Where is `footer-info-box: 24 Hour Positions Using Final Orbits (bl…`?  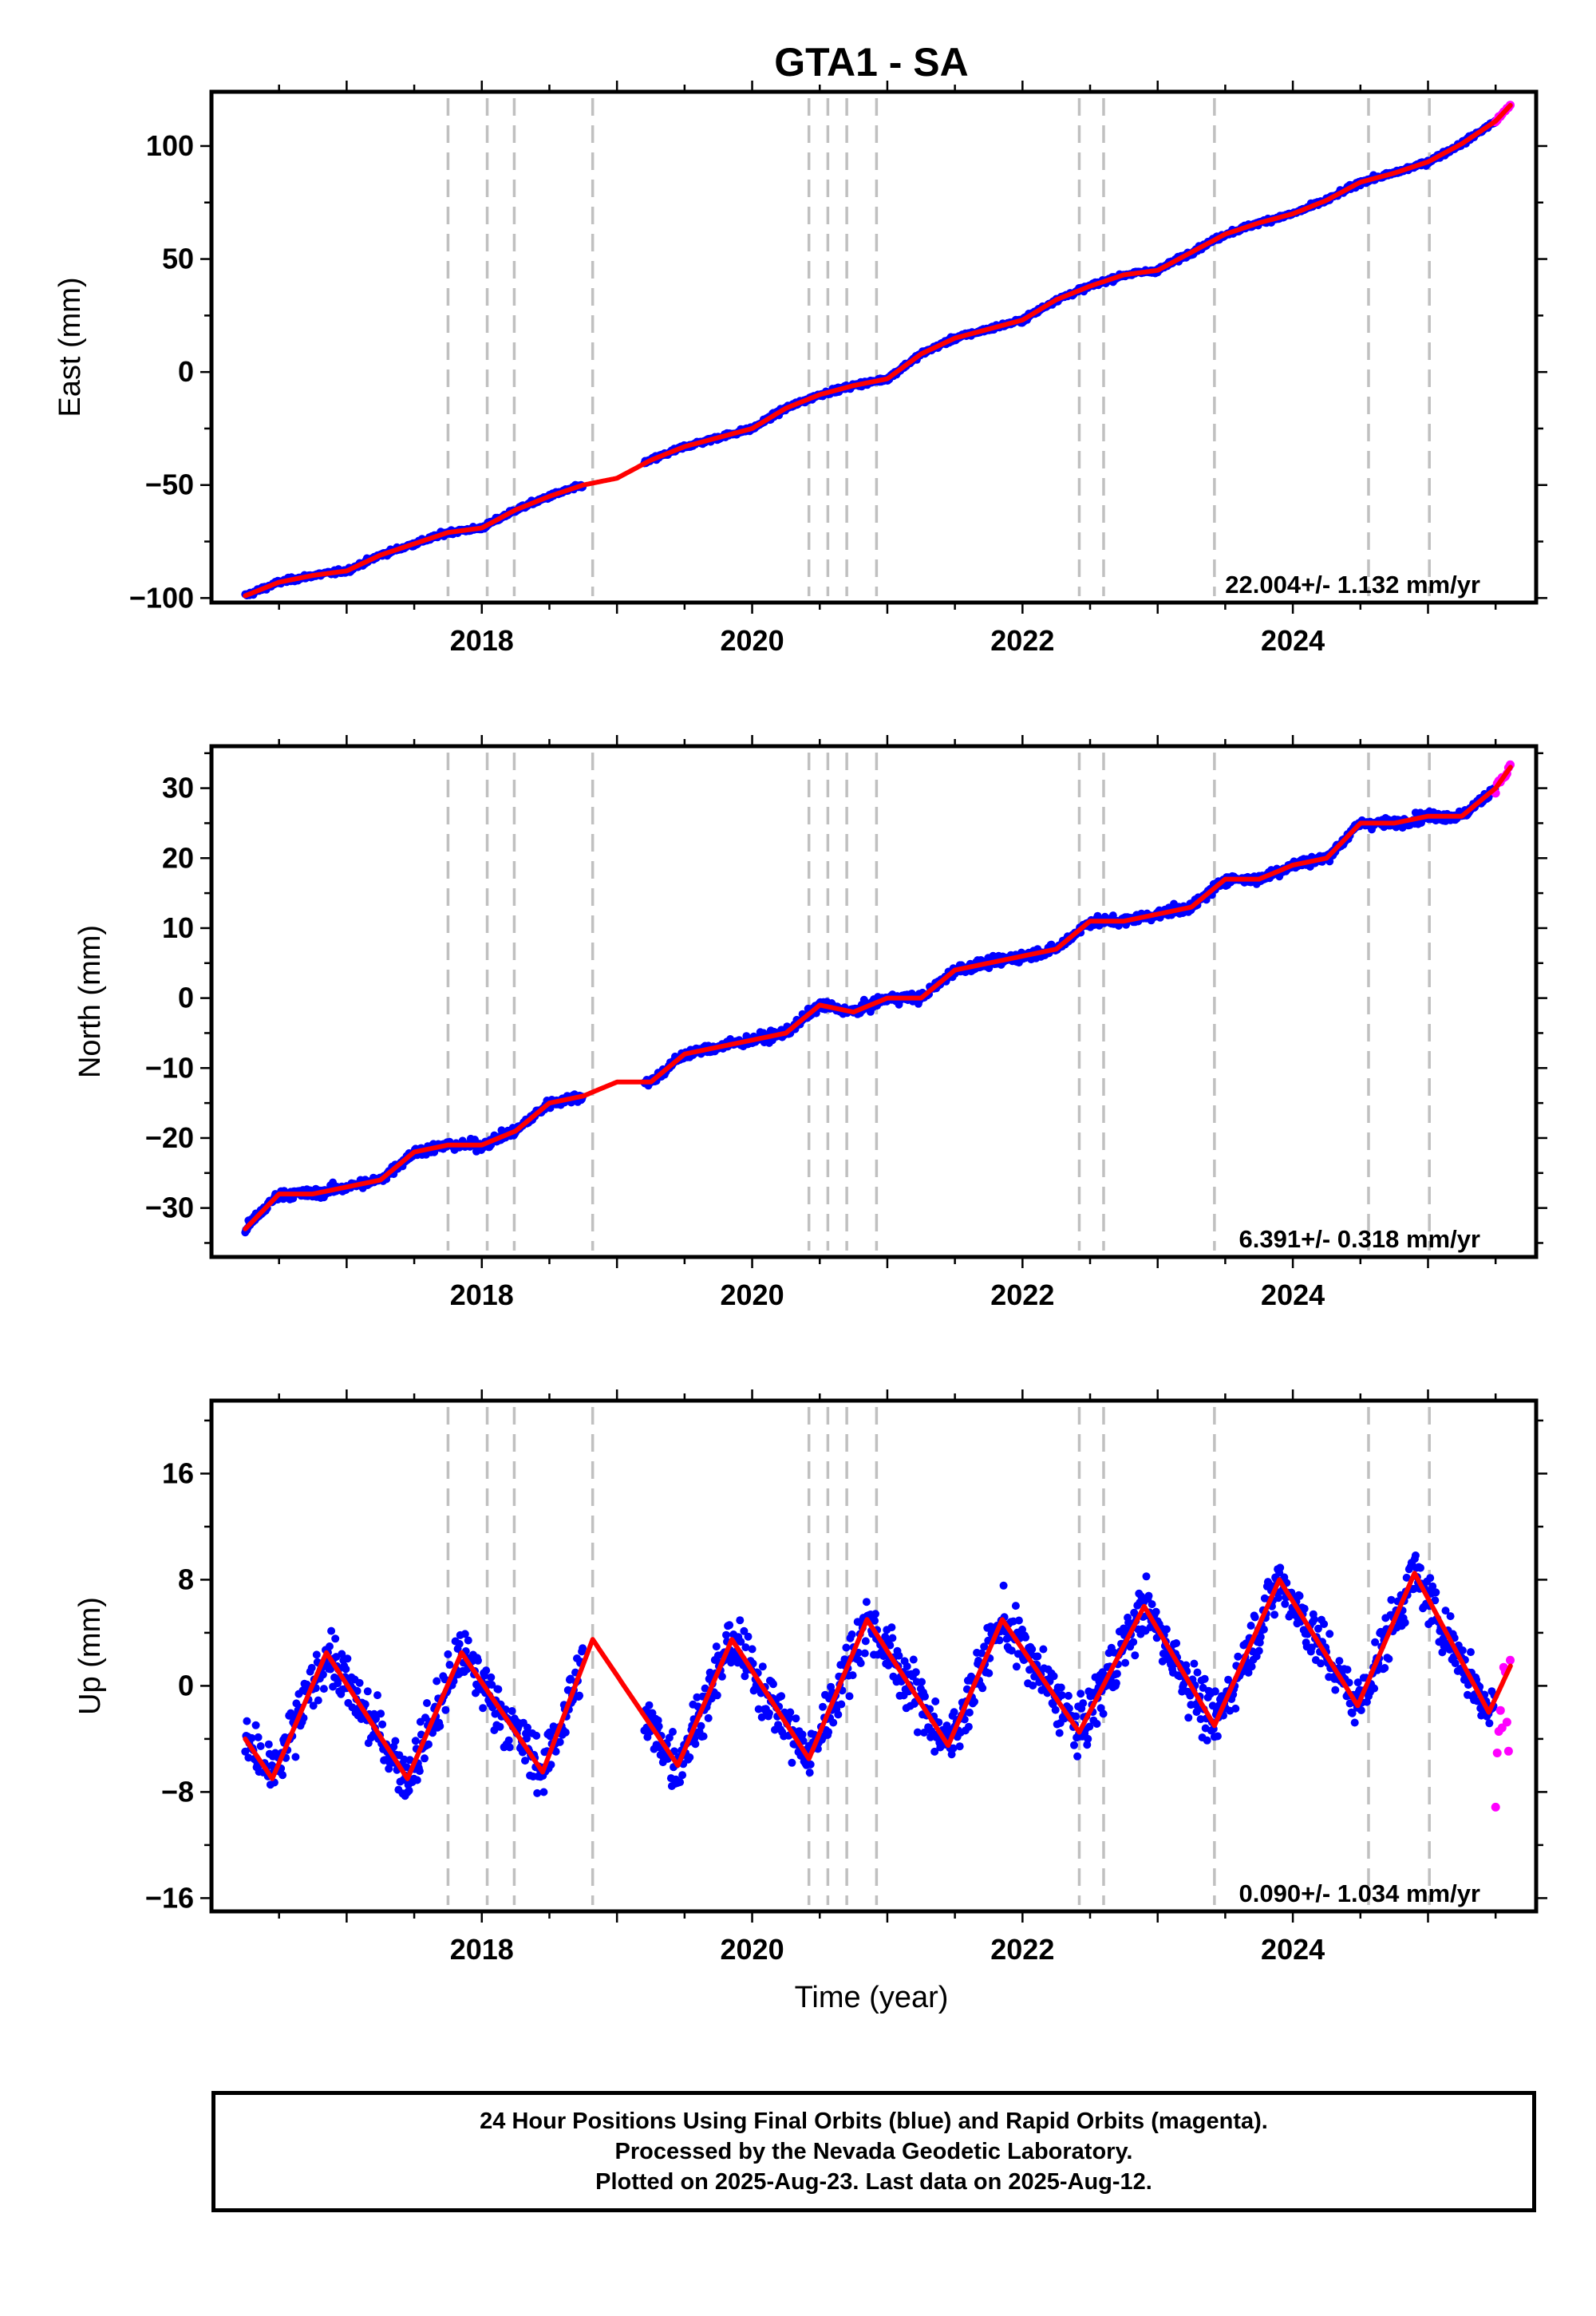 footer-info-box: 24 Hour Positions Using Final Orbits (bl… is located at coordinates (873, 2151).